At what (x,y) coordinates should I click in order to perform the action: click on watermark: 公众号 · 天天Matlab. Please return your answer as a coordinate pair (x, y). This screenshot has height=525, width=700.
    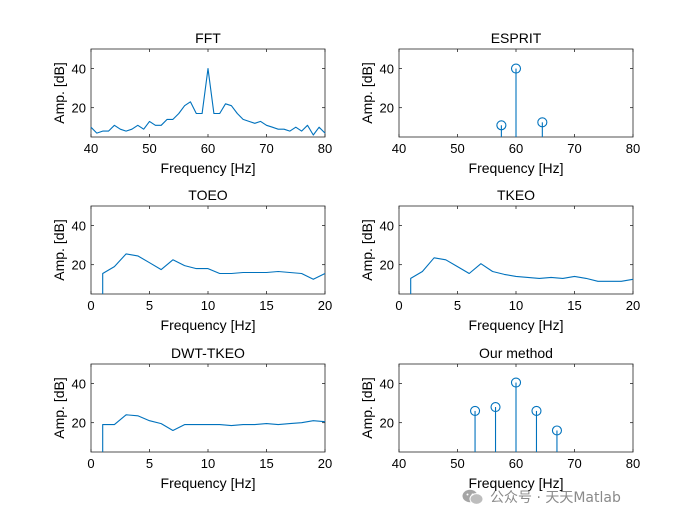
    Looking at the image, I should click on (577, 497).